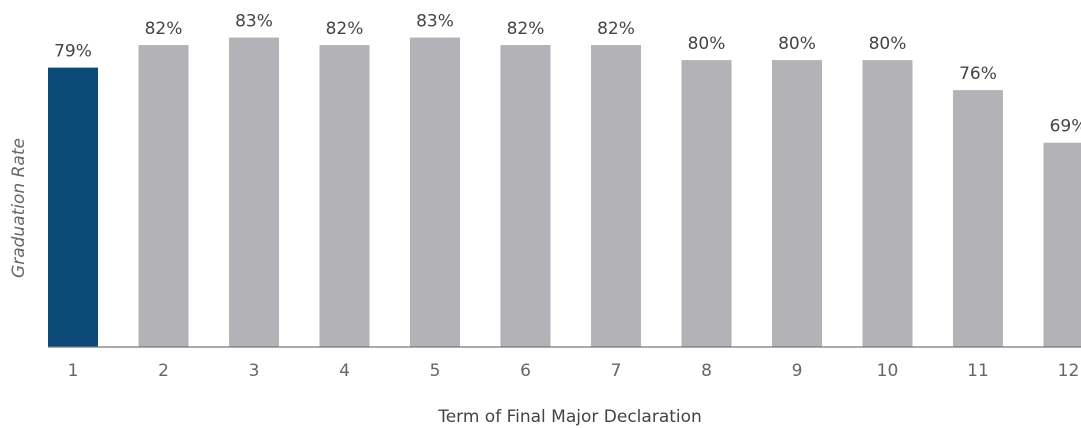 This screenshot has width=1081, height=428. What do you see at coordinates (706, 371) in the screenshot?
I see `x-tick-label: 8` at bounding box center [706, 371].